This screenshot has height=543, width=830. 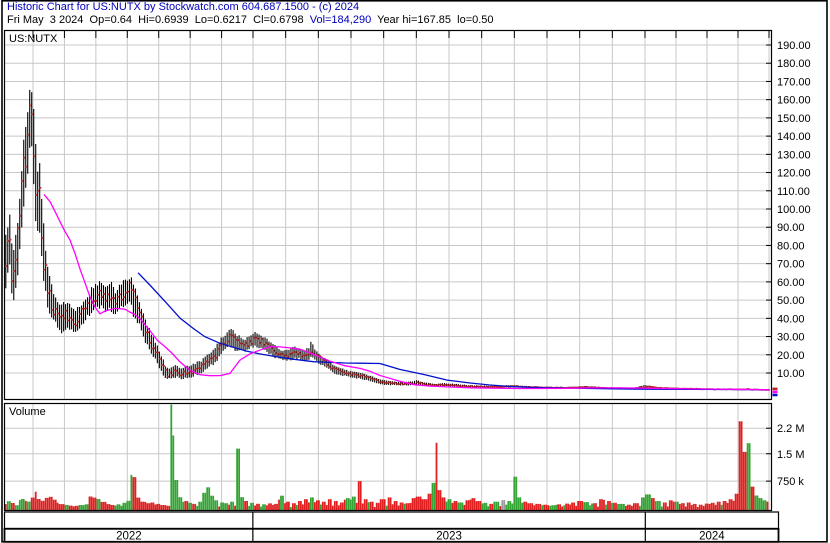 What do you see at coordinates (794, 64) in the screenshot?
I see `price-axis-label: 180.00` at bounding box center [794, 64].